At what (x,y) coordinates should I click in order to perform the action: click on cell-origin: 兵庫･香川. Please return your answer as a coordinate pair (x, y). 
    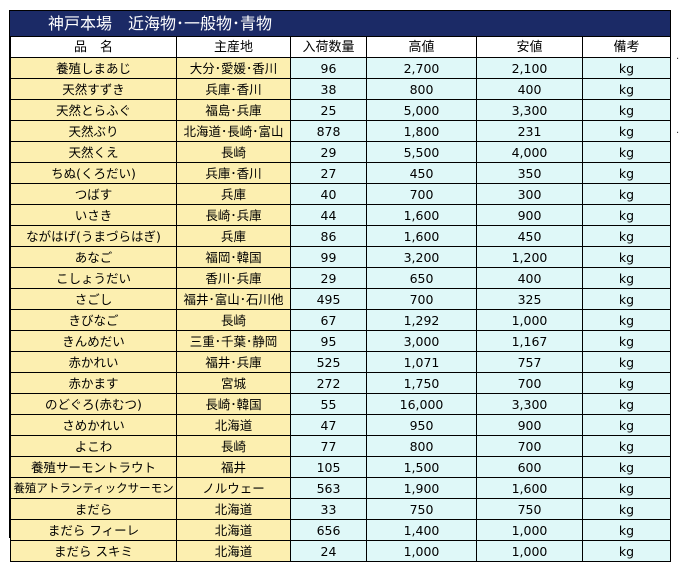
    Looking at the image, I should click on (233, 173).